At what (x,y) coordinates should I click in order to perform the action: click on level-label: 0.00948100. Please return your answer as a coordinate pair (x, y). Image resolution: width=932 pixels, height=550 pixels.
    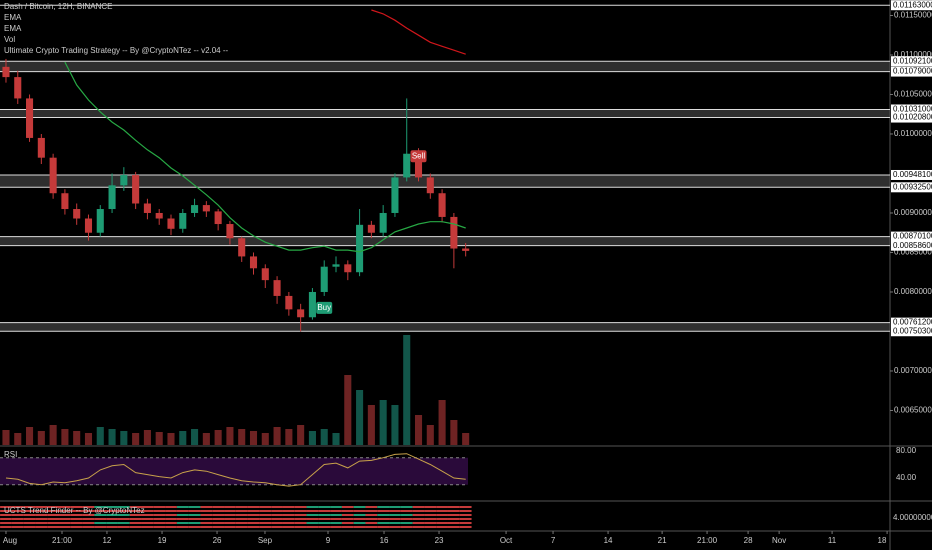
    Looking at the image, I should click on (912, 174).